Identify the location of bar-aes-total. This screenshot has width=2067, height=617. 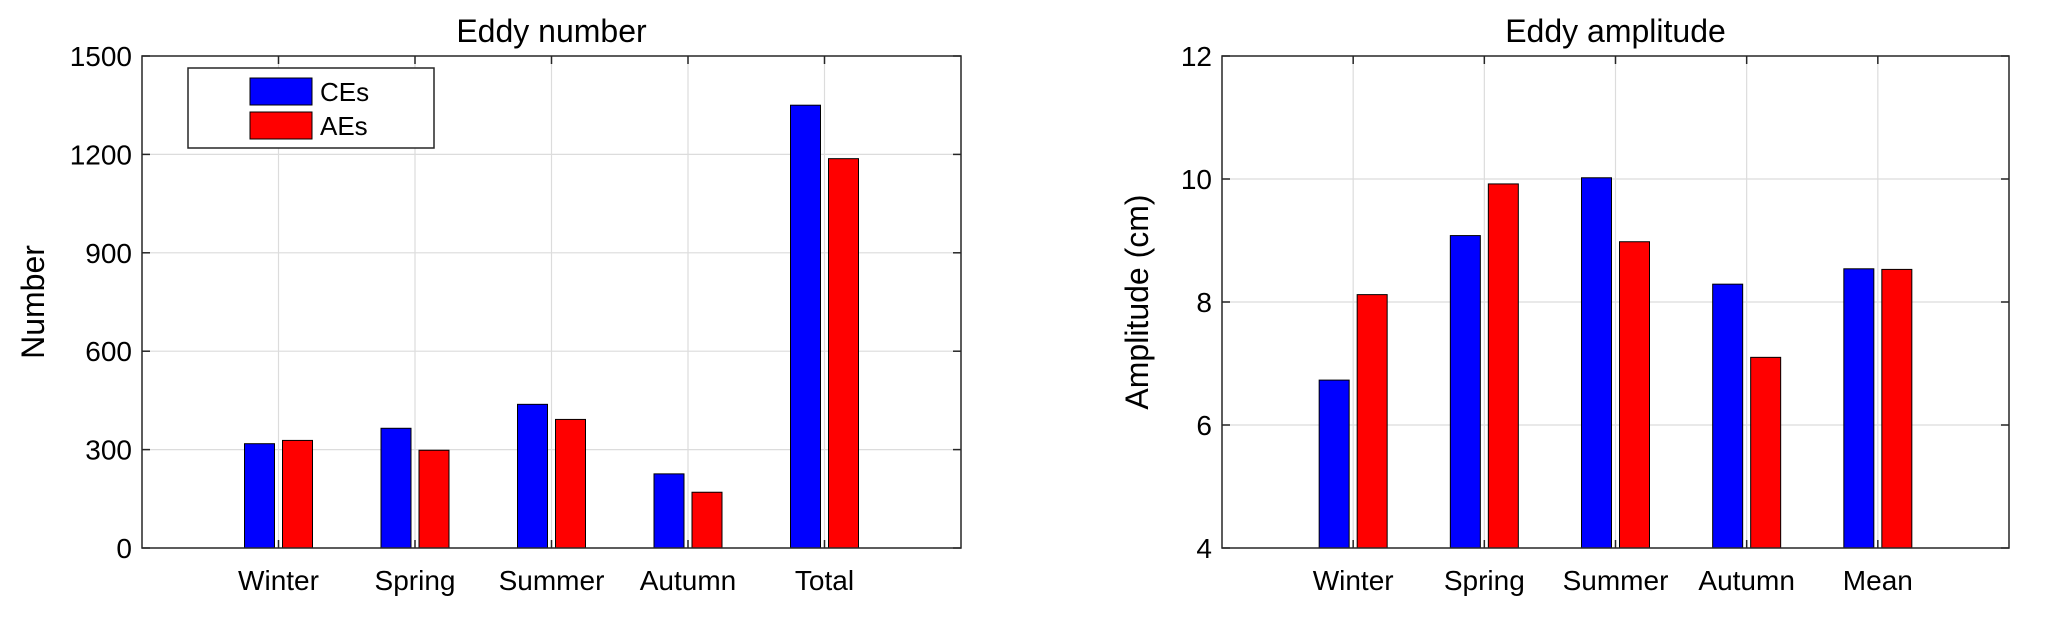
(843, 353).